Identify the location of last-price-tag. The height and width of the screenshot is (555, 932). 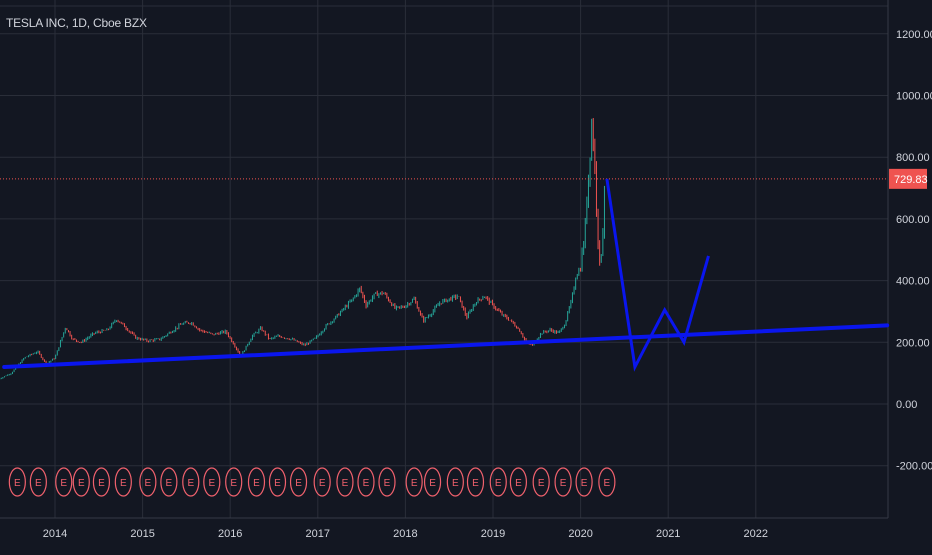
(908, 178).